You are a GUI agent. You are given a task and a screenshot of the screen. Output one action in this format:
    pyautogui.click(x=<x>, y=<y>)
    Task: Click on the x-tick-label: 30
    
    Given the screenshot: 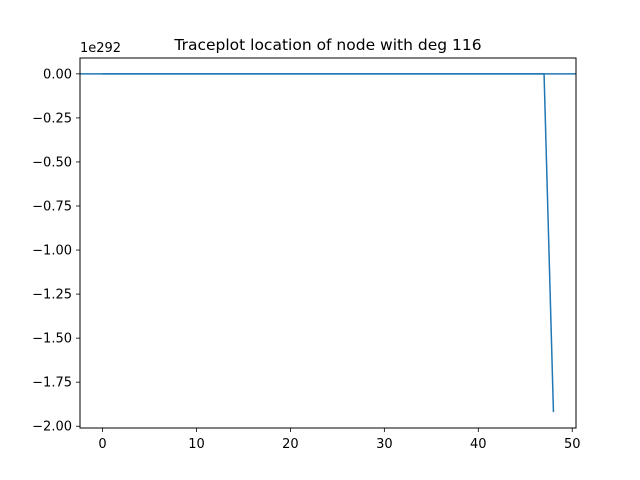 What is the action you would take?
    pyautogui.click(x=384, y=444)
    